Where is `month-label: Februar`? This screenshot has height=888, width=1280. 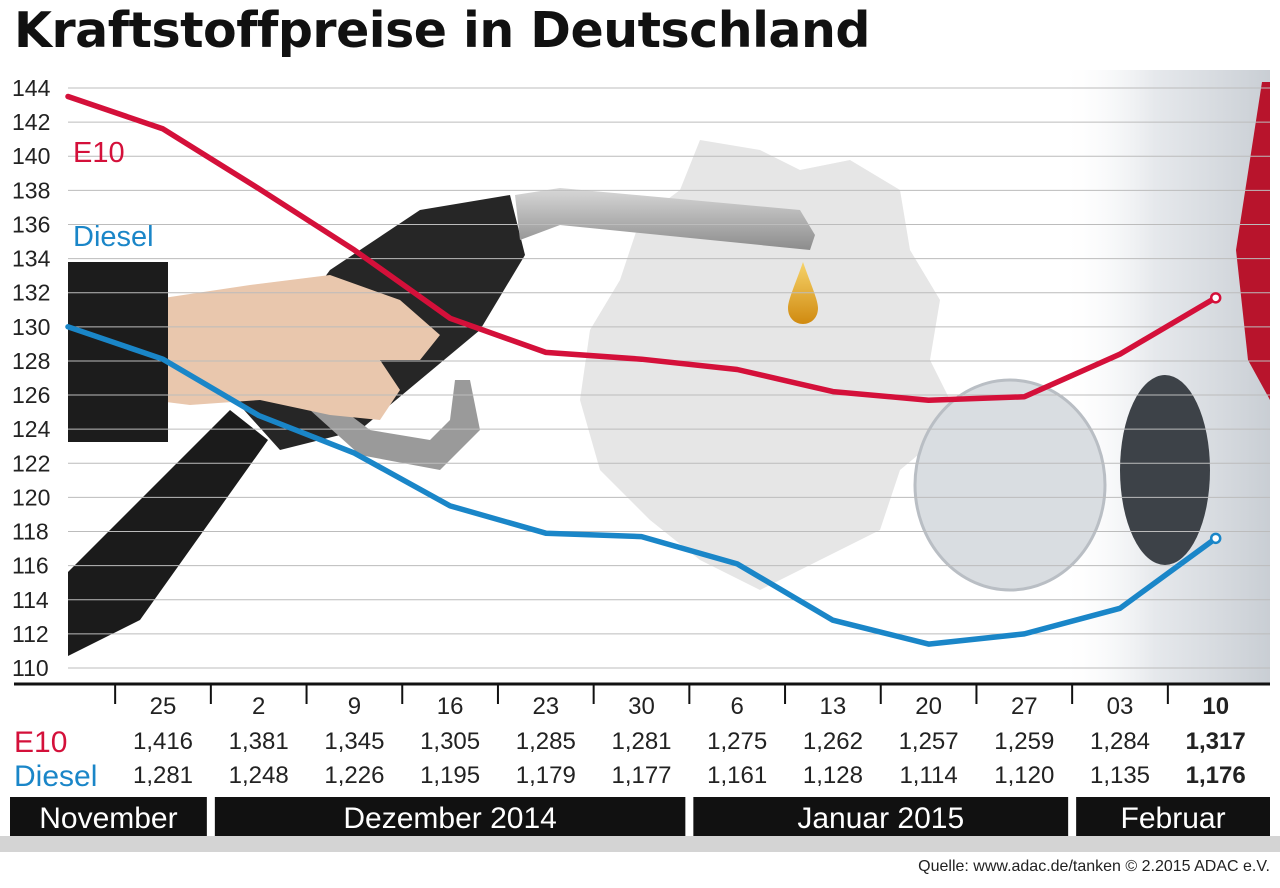
month-label: Februar is located at coordinates (1173, 818).